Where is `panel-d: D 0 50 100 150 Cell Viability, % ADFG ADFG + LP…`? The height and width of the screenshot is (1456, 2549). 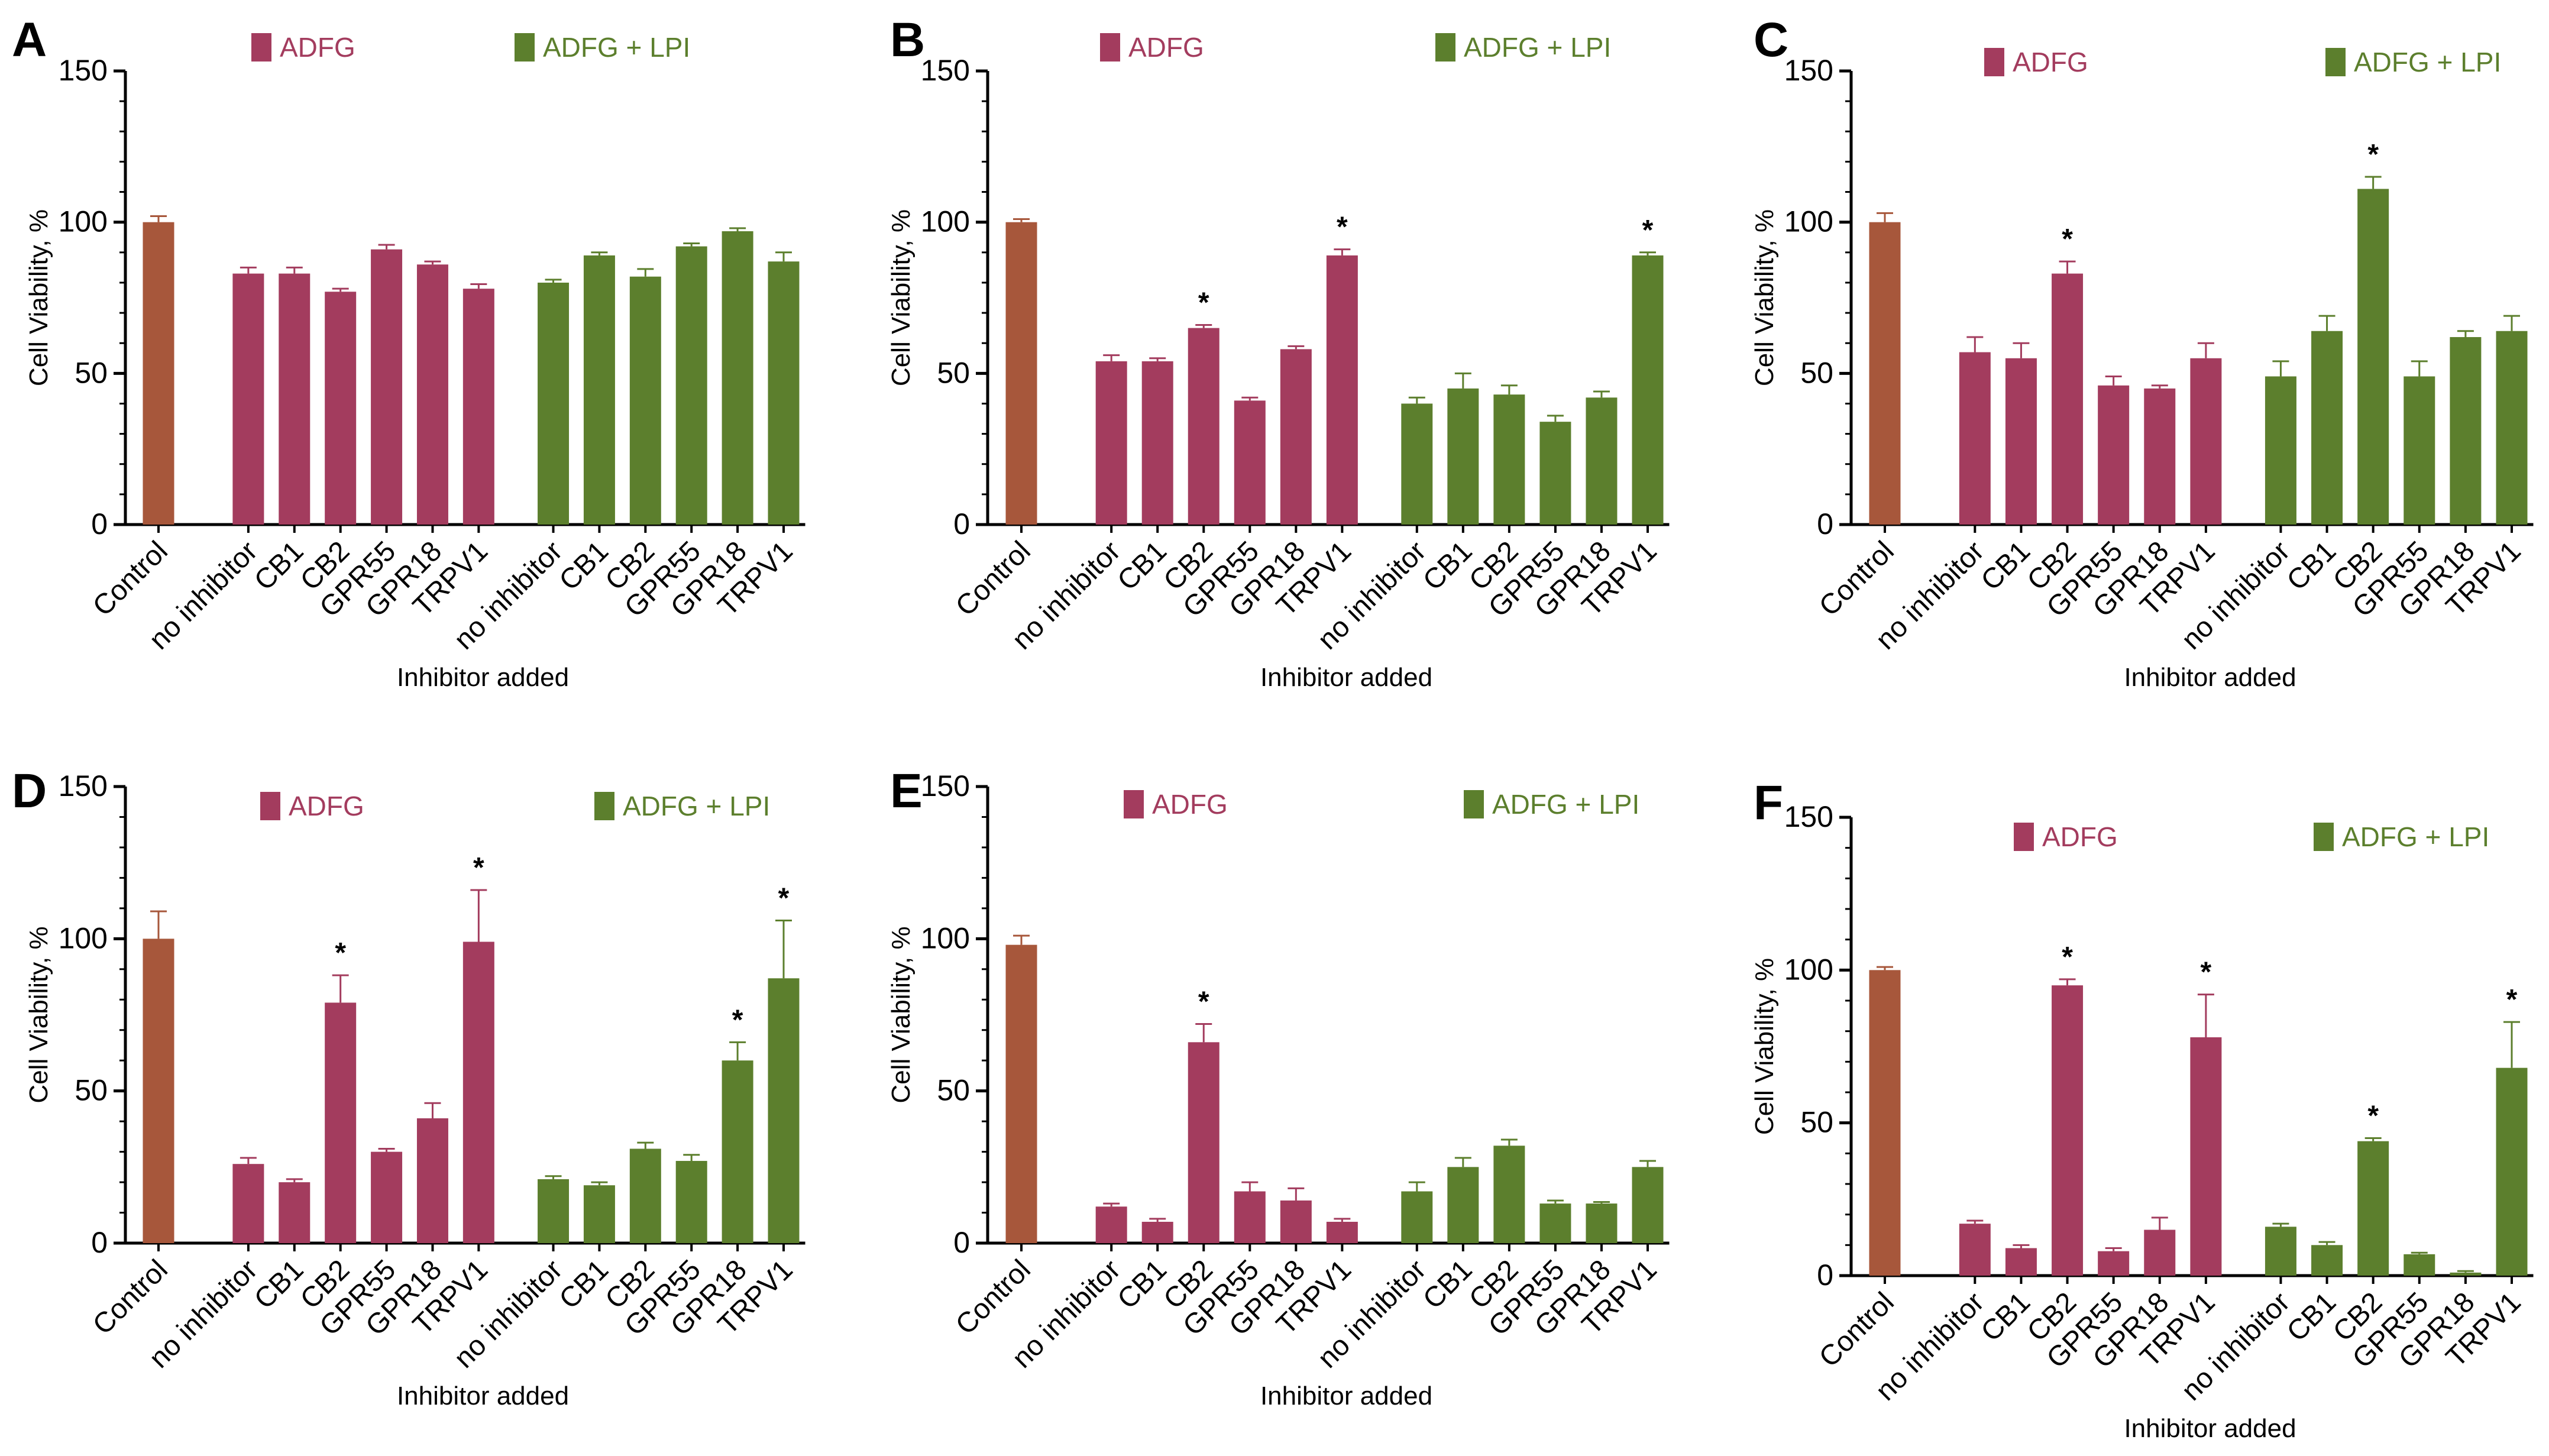 panel-d: D 0 50 100 150 Cell Viability, % ADFG ADFG + LP… is located at coordinates (409, 1087).